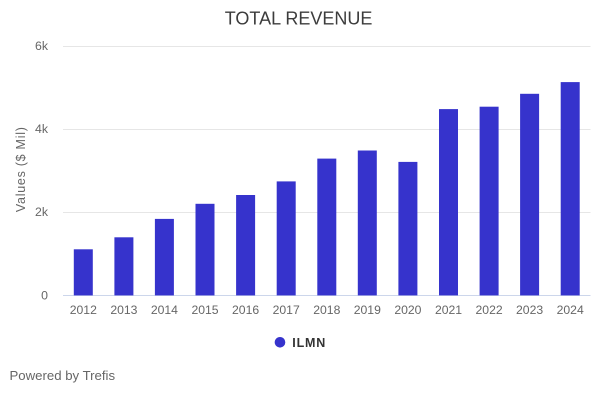  Describe the element at coordinates (407, 310) in the screenshot. I see `svg-text: 2020` at that location.